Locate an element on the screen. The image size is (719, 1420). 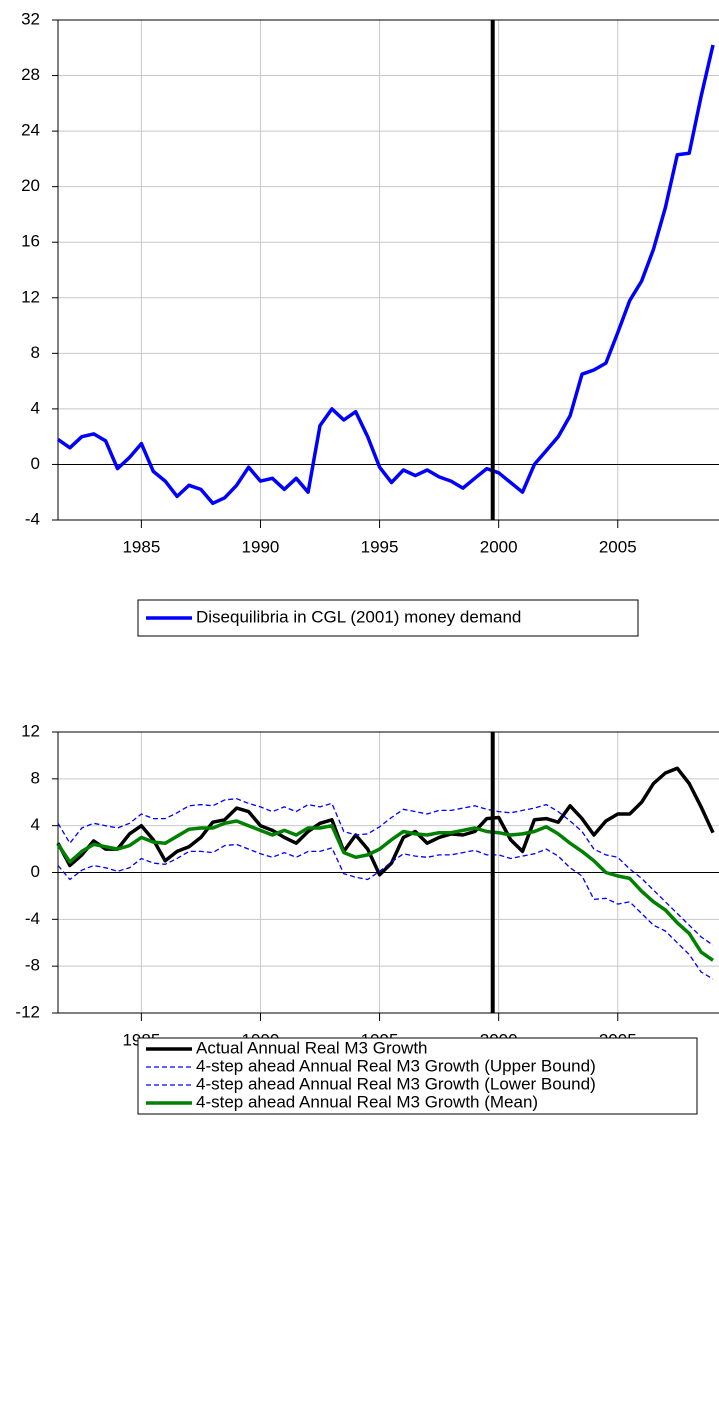
y-tick-label: 28 is located at coordinates (30, 74).